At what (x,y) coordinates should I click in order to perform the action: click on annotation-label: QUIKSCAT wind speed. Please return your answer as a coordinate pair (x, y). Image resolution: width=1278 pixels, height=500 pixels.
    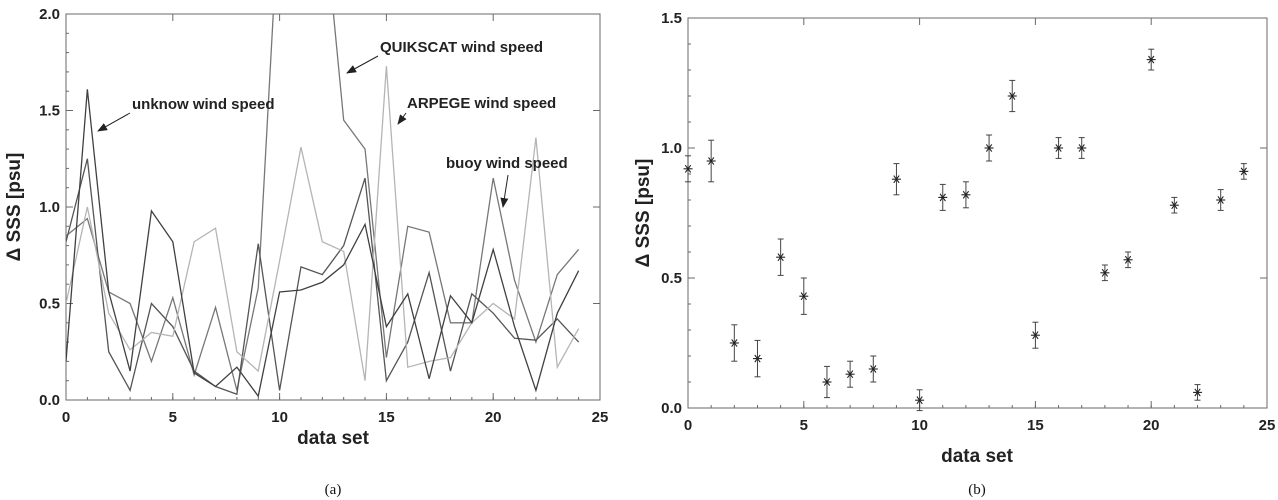
    Looking at the image, I should click on (461, 47).